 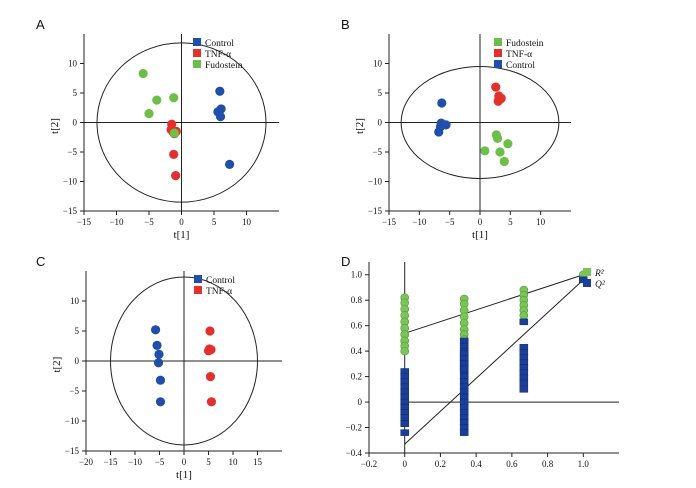 What do you see at coordinates (375, 211) in the screenshot?
I see `y-tick-label-b: −15` at bounding box center [375, 211].